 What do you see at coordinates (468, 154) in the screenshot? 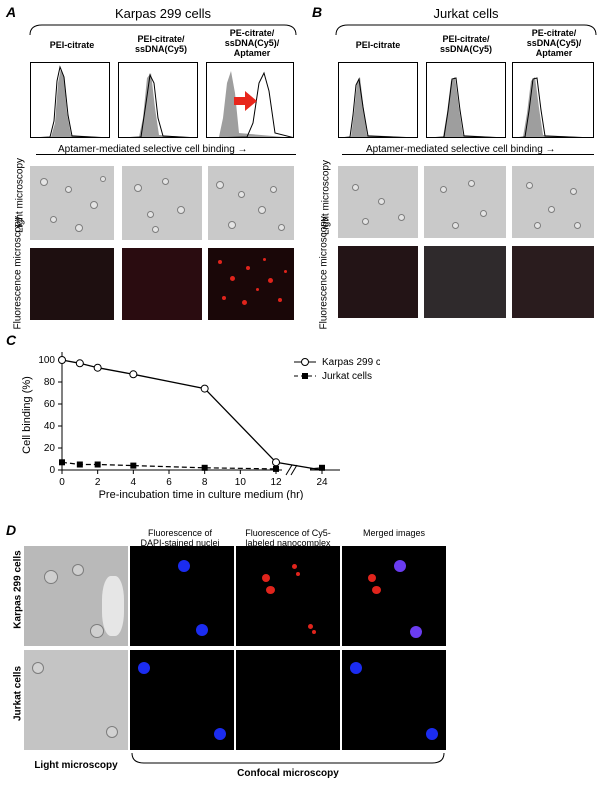
I see `panel-b-axis-line` at bounding box center [468, 154].